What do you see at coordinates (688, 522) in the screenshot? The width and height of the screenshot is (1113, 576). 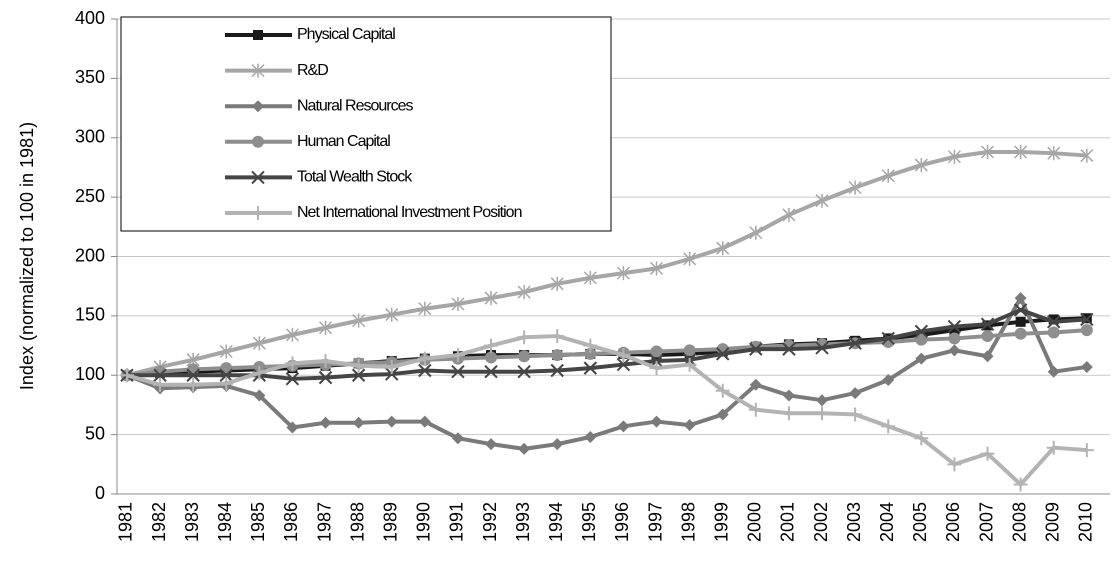 I see `x-tick-label: 1998` at bounding box center [688, 522].